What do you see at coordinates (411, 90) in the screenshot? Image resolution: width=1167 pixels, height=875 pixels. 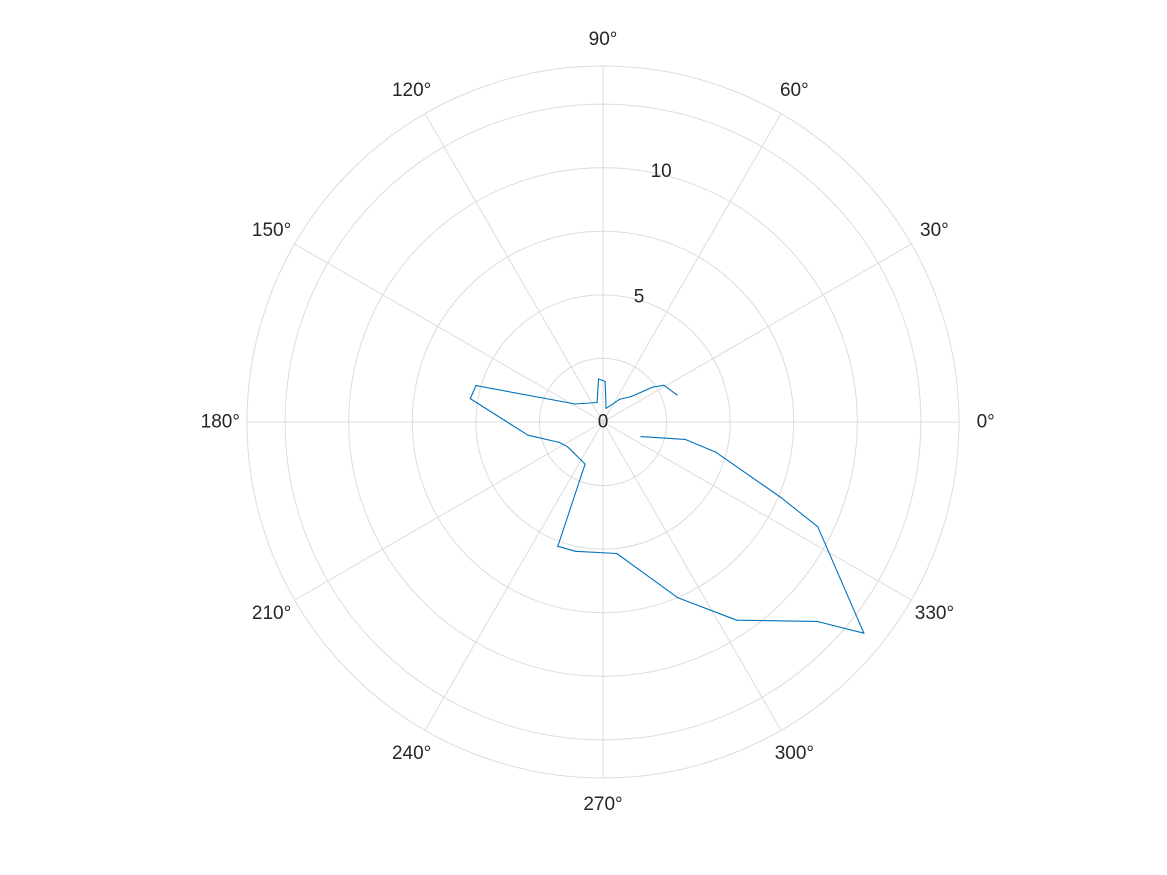 I see `theta-tick-label-120: 120°` at bounding box center [411, 90].